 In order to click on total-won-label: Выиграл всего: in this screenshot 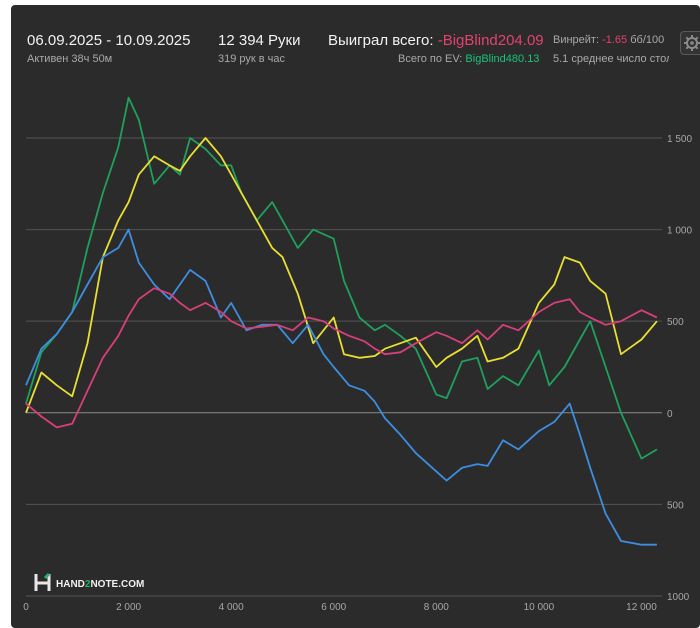, I will do `click(381, 40)`.